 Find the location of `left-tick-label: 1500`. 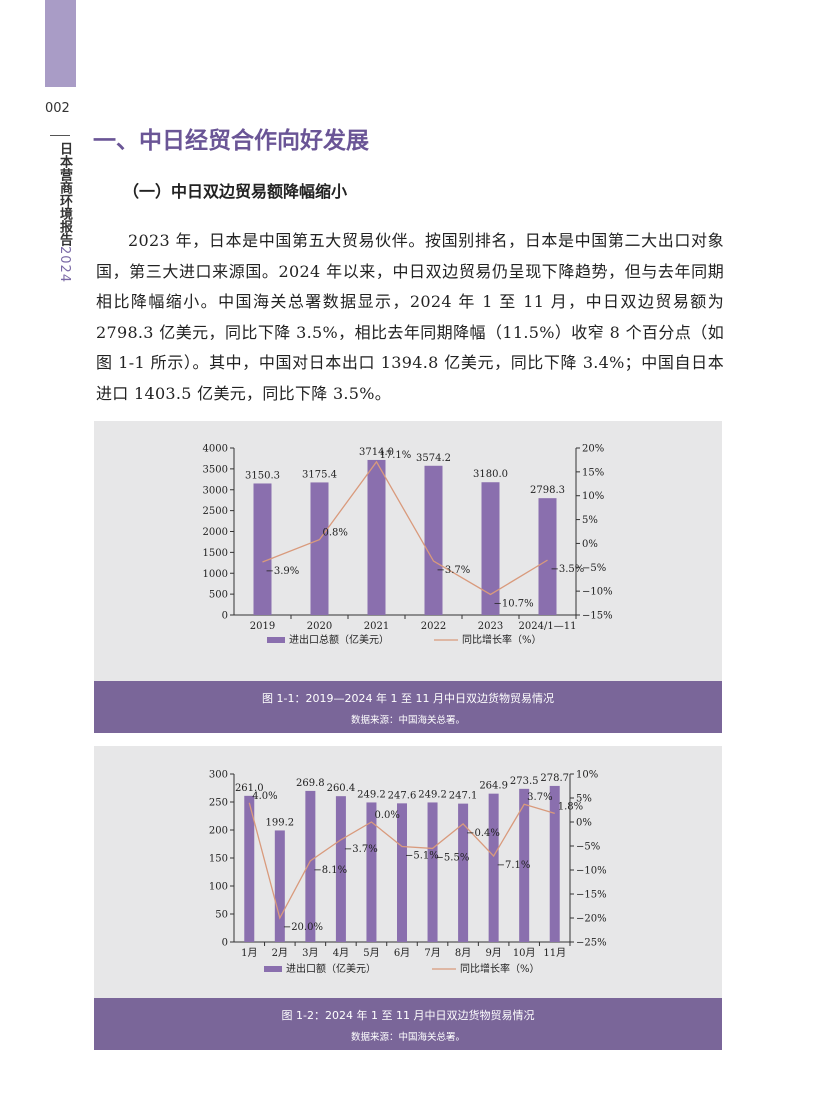

left-tick-label: 1500 is located at coordinates (215, 553).